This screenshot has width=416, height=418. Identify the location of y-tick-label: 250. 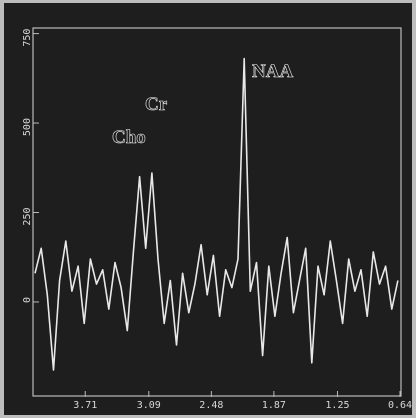
(27, 217).